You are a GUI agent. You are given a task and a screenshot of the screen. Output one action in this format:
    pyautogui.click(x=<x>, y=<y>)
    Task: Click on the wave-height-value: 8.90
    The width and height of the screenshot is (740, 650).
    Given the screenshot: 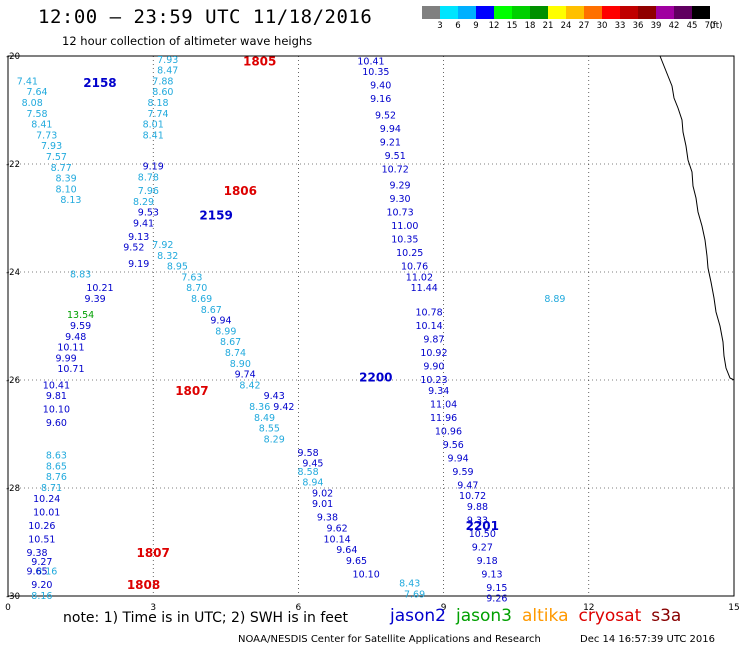 What is the action you would take?
    pyautogui.click(x=240, y=364)
    